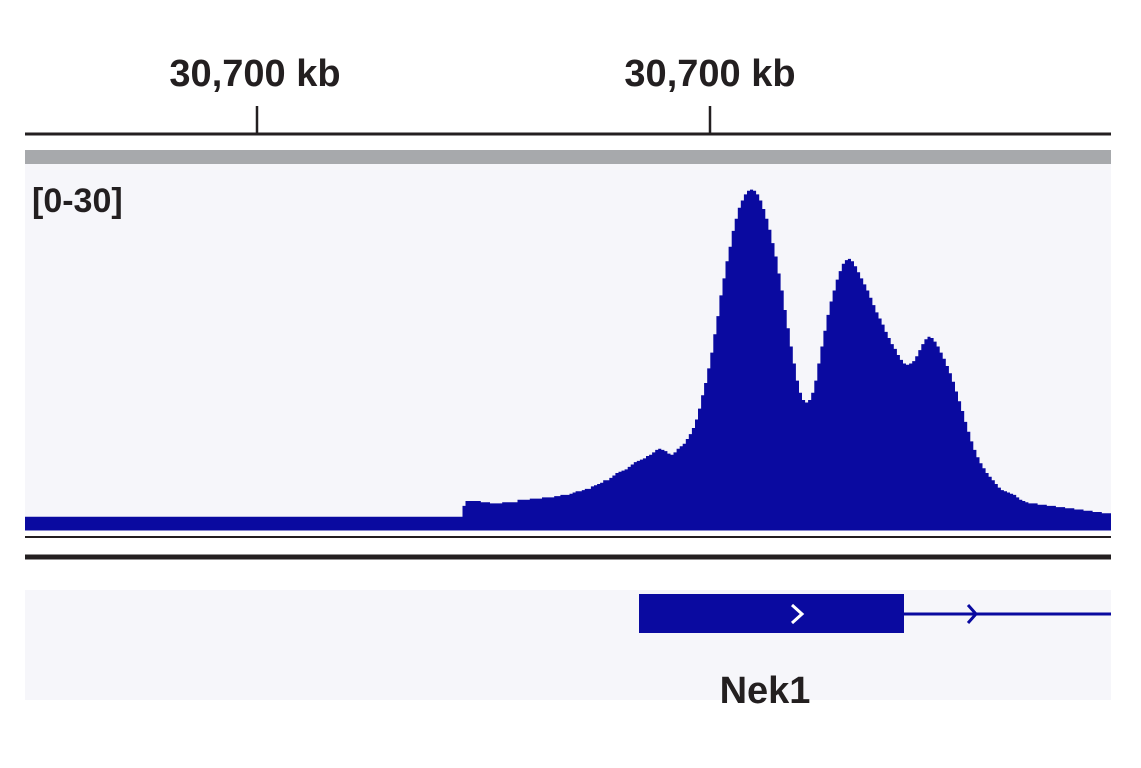 The image size is (1141, 768). I want to click on gene-name-label: Nek1, so click(765, 691).